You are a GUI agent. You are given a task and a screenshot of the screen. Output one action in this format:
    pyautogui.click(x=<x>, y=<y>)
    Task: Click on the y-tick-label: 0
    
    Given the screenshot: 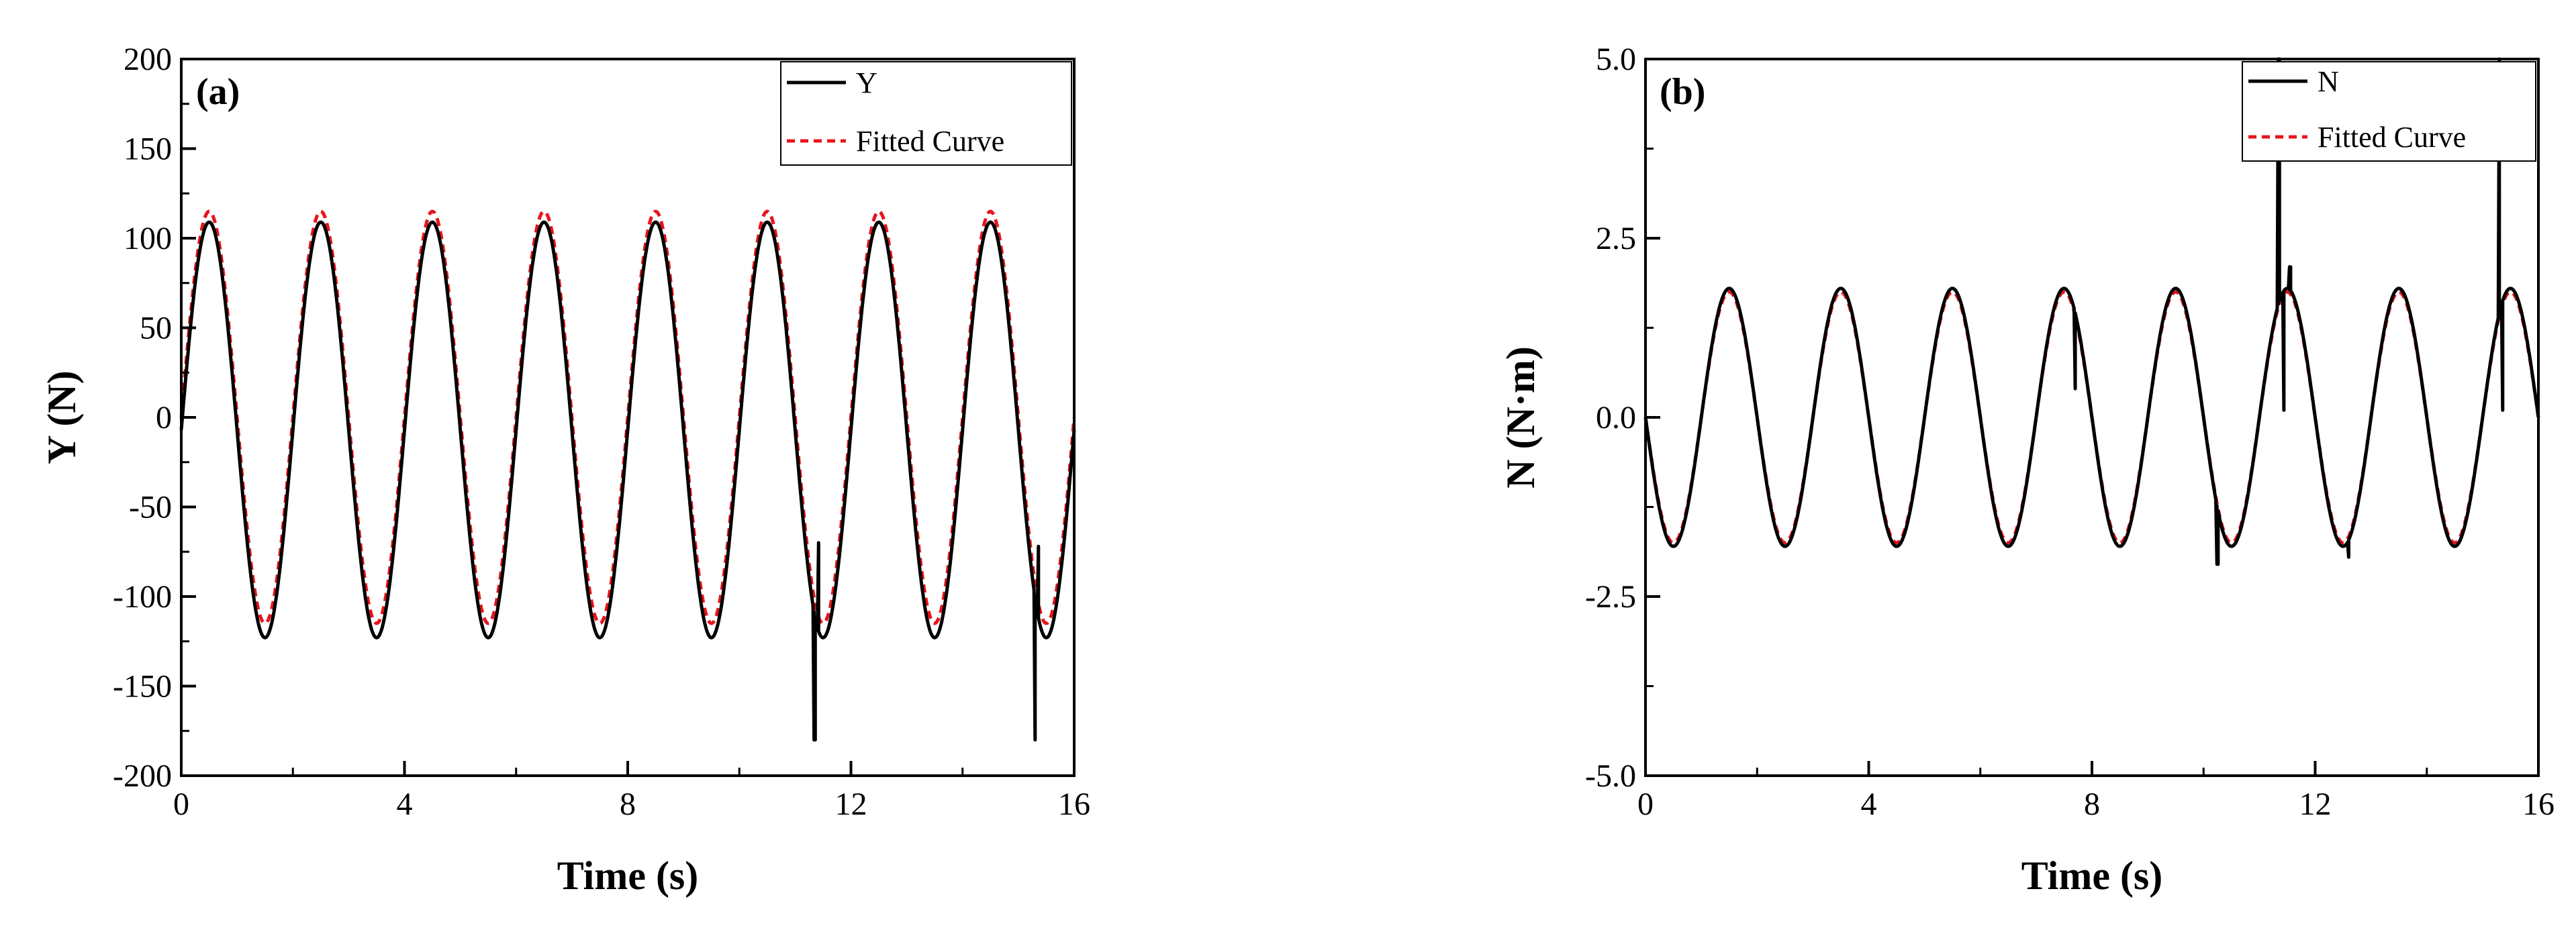 What is the action you would take?
    pyautogui.click(x=164, y=418)
    